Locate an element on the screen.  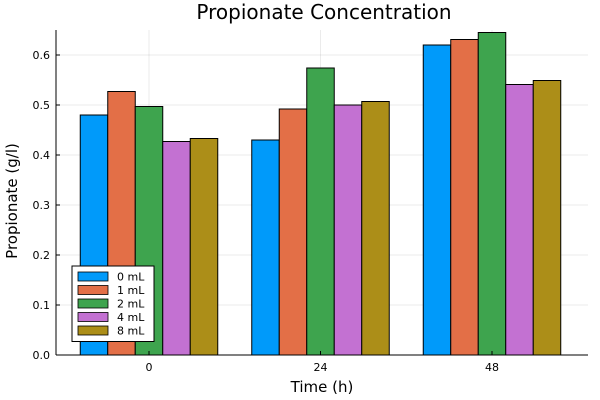
bar-48h-4mL is located at coordinates (519, 220).